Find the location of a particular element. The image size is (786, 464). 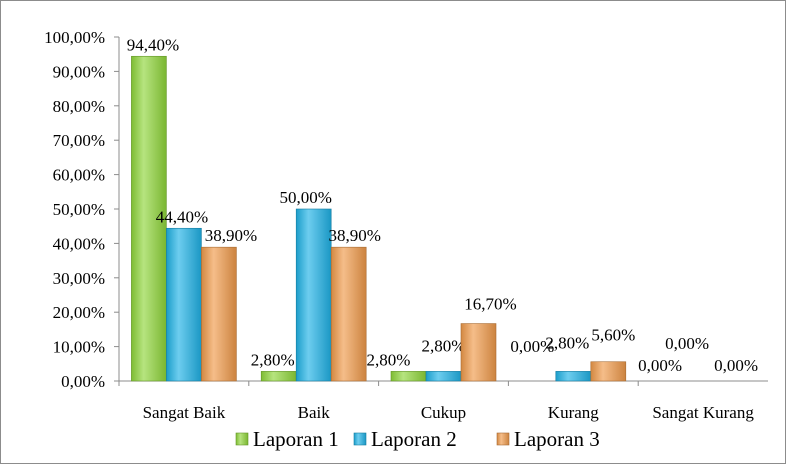

x-category-label: Kurang is located at coordinates (573, 412).